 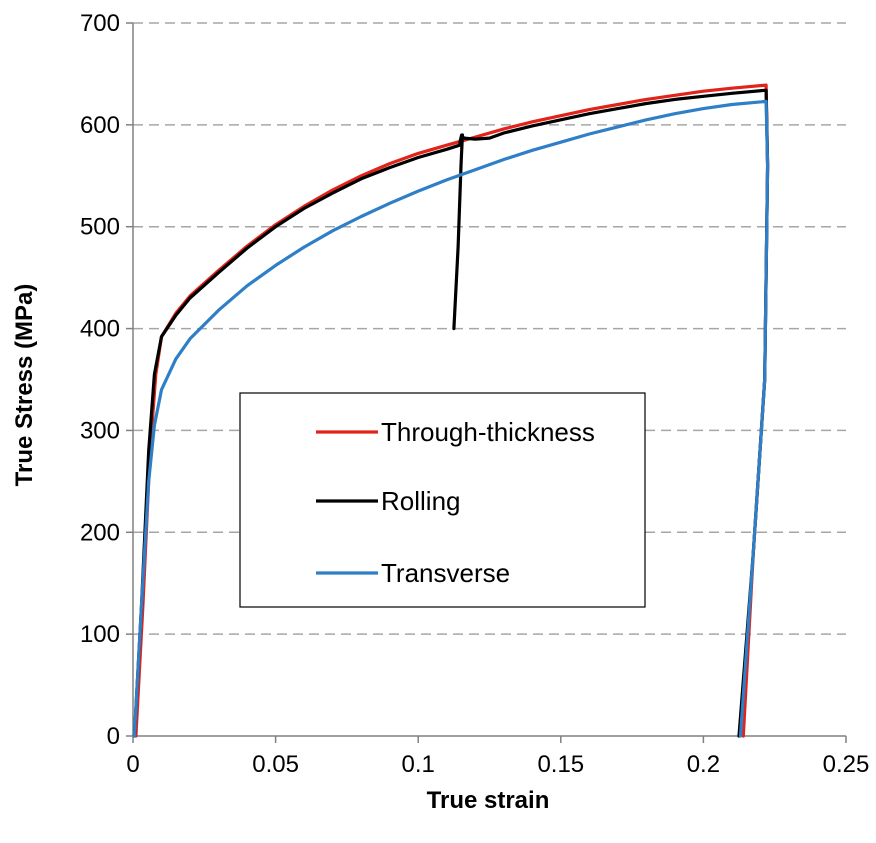 I want to click on y-tick-label: 600, so click(x=100, y=125).